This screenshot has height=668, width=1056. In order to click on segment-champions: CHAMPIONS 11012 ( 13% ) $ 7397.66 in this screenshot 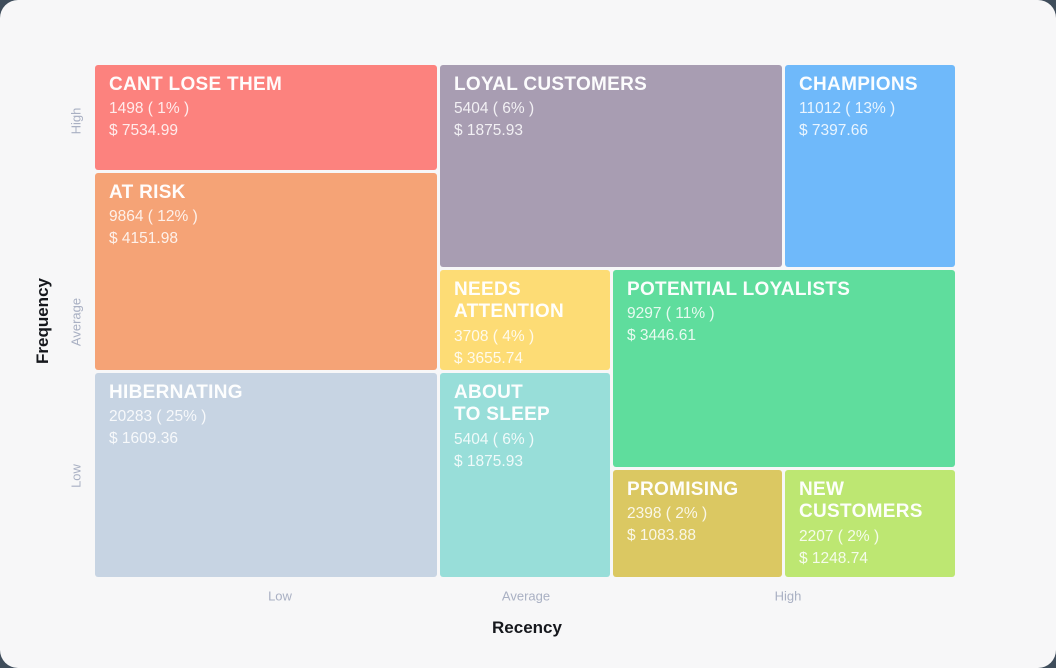, I will do `click(870, 166)`.